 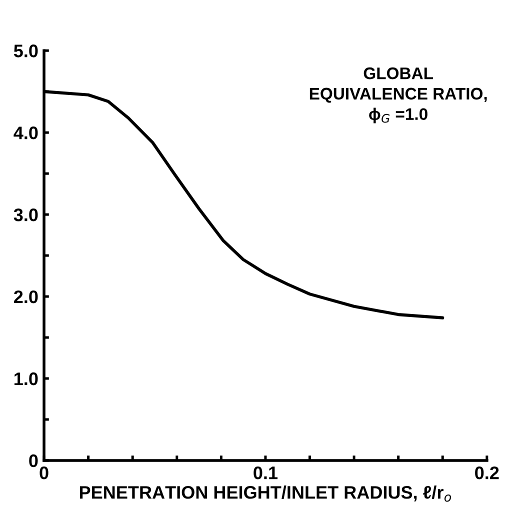 What do you see at coordinates (33, 461) in the screenshot?
I see `y-tick-label: 0` at bounding box center [33, 461].